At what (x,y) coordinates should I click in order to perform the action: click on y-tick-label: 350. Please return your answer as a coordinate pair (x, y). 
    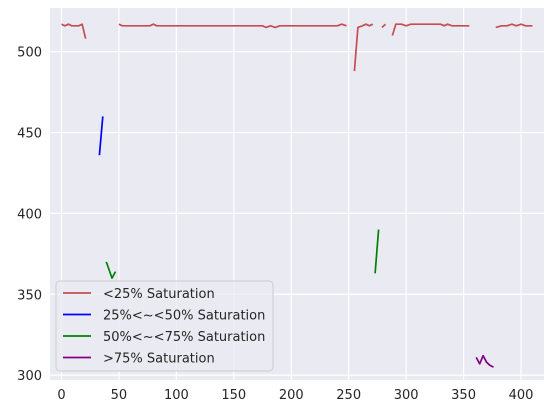
    Looking at the image, I should click on (29, 295).